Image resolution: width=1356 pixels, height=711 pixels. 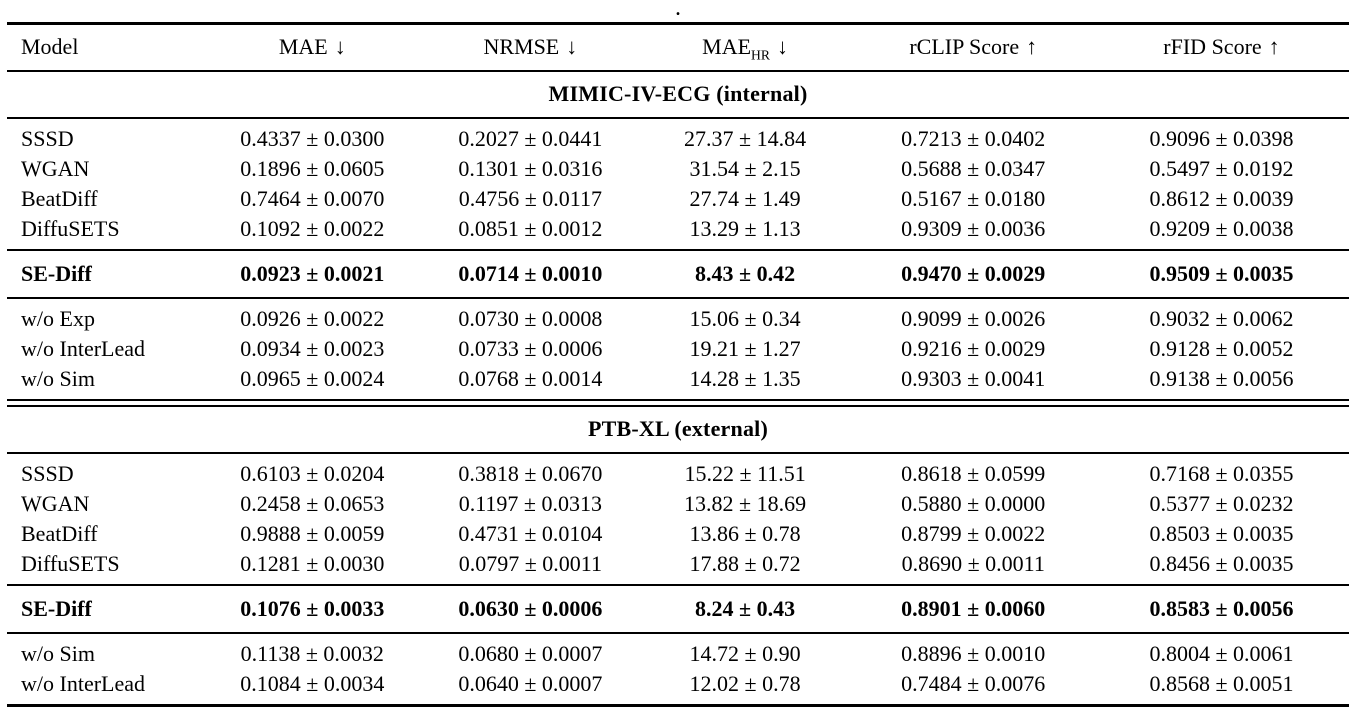 I want to click on mae-hr-cell: 13.86 ± 0.78, so click(x=745, y=533).